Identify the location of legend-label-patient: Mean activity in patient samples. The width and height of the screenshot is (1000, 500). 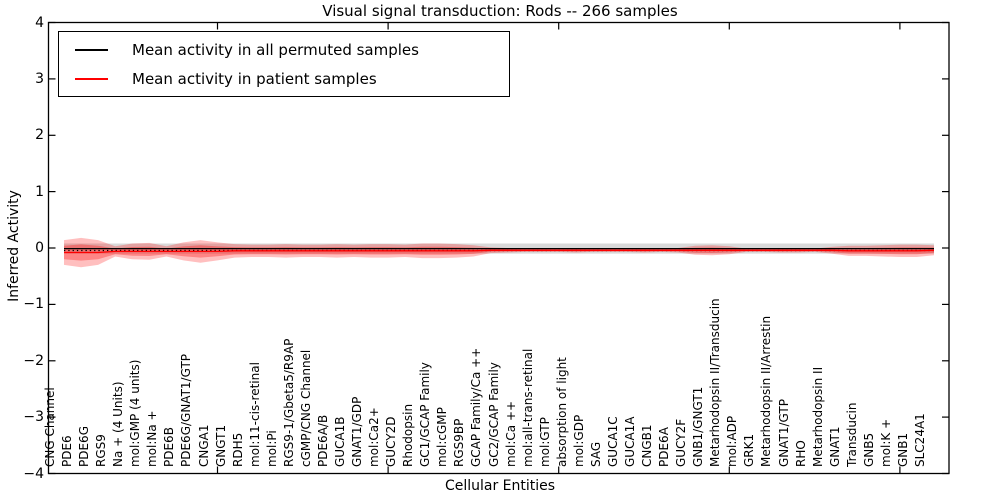
(254, 78).